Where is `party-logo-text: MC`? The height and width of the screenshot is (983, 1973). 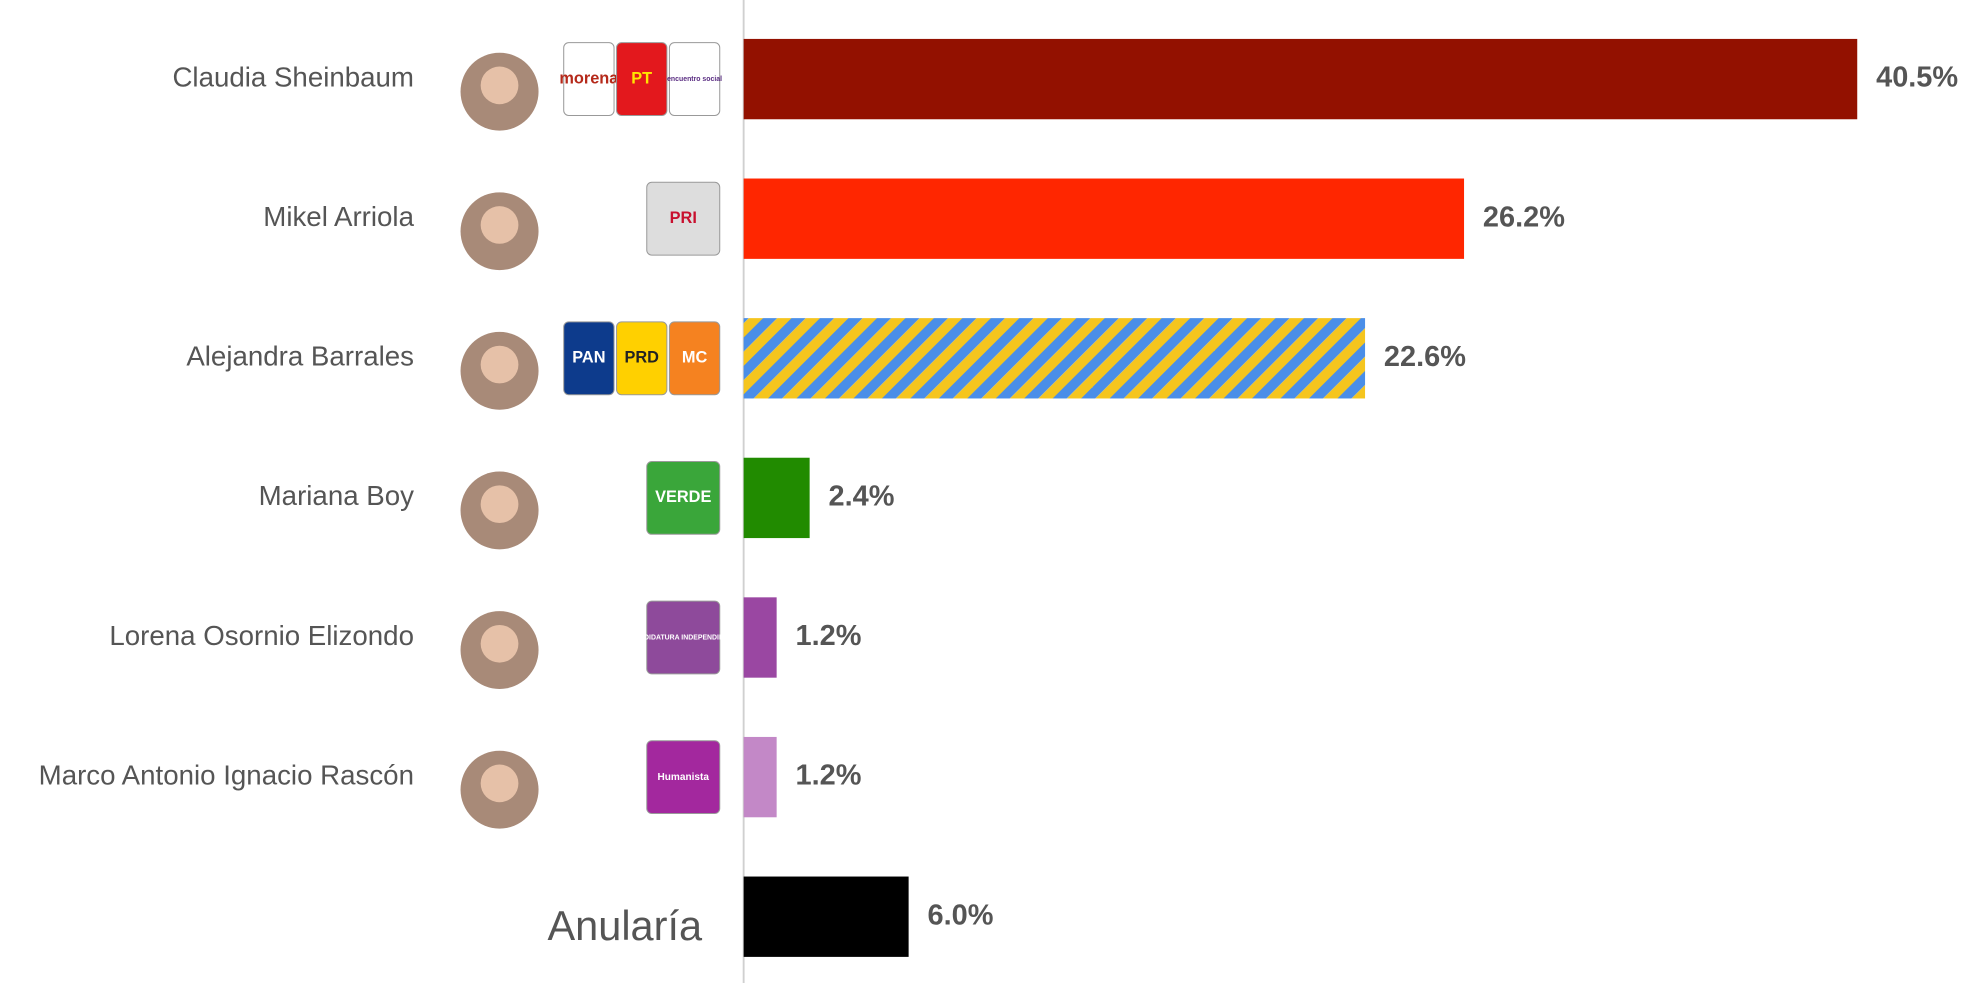 party-logo-text: MC is located at coordinates (695, 358).